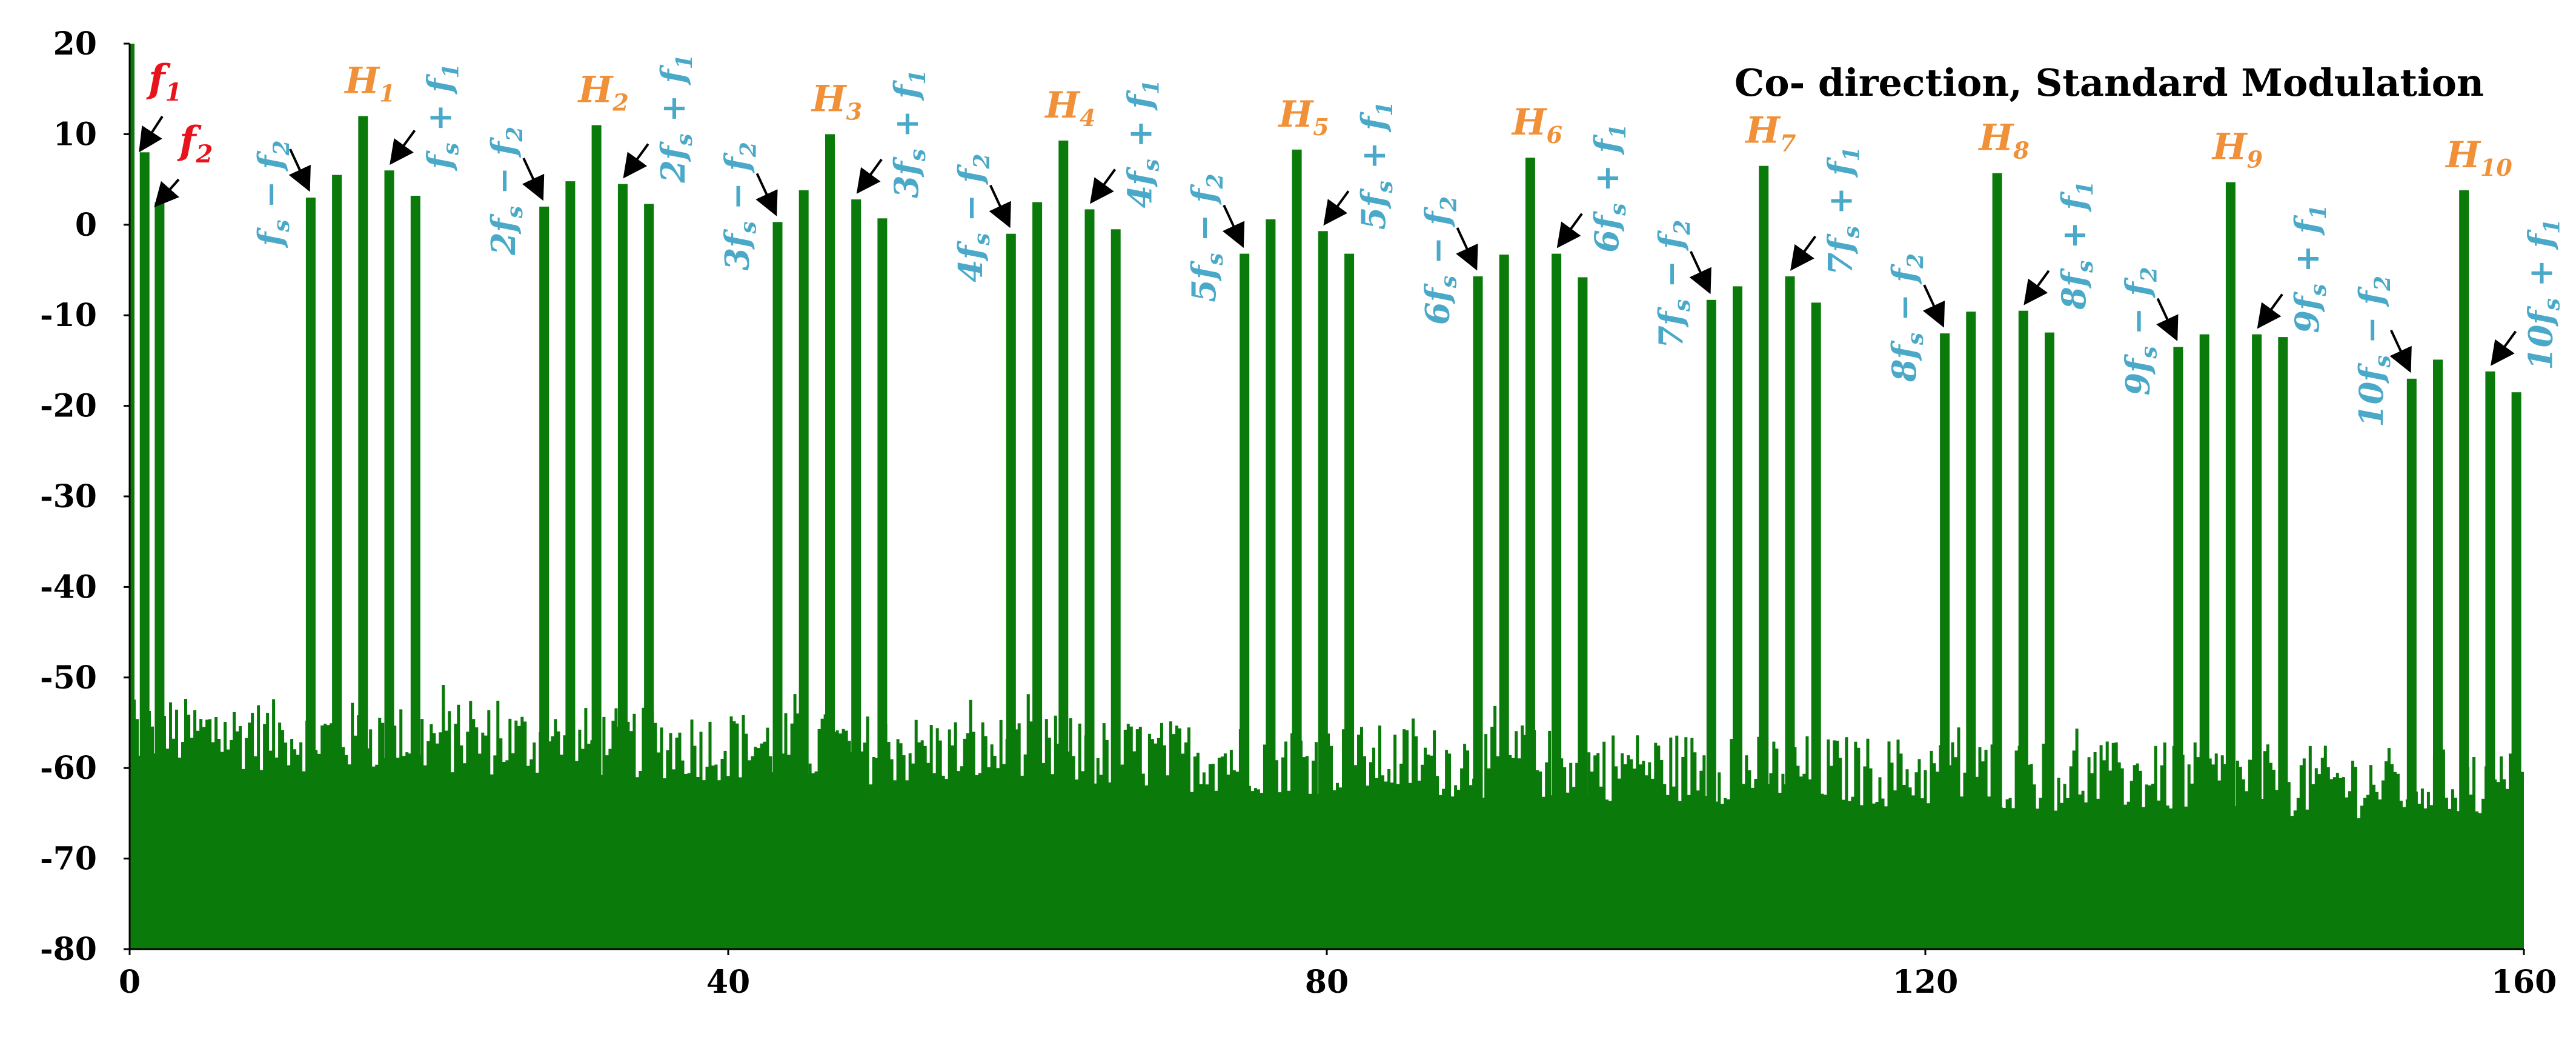 This screenshot has height=1037, width=2576. Describe the element at coordinates (2478, 158) in the screenshot. I see `harmonic-label-10: H10` at that location.